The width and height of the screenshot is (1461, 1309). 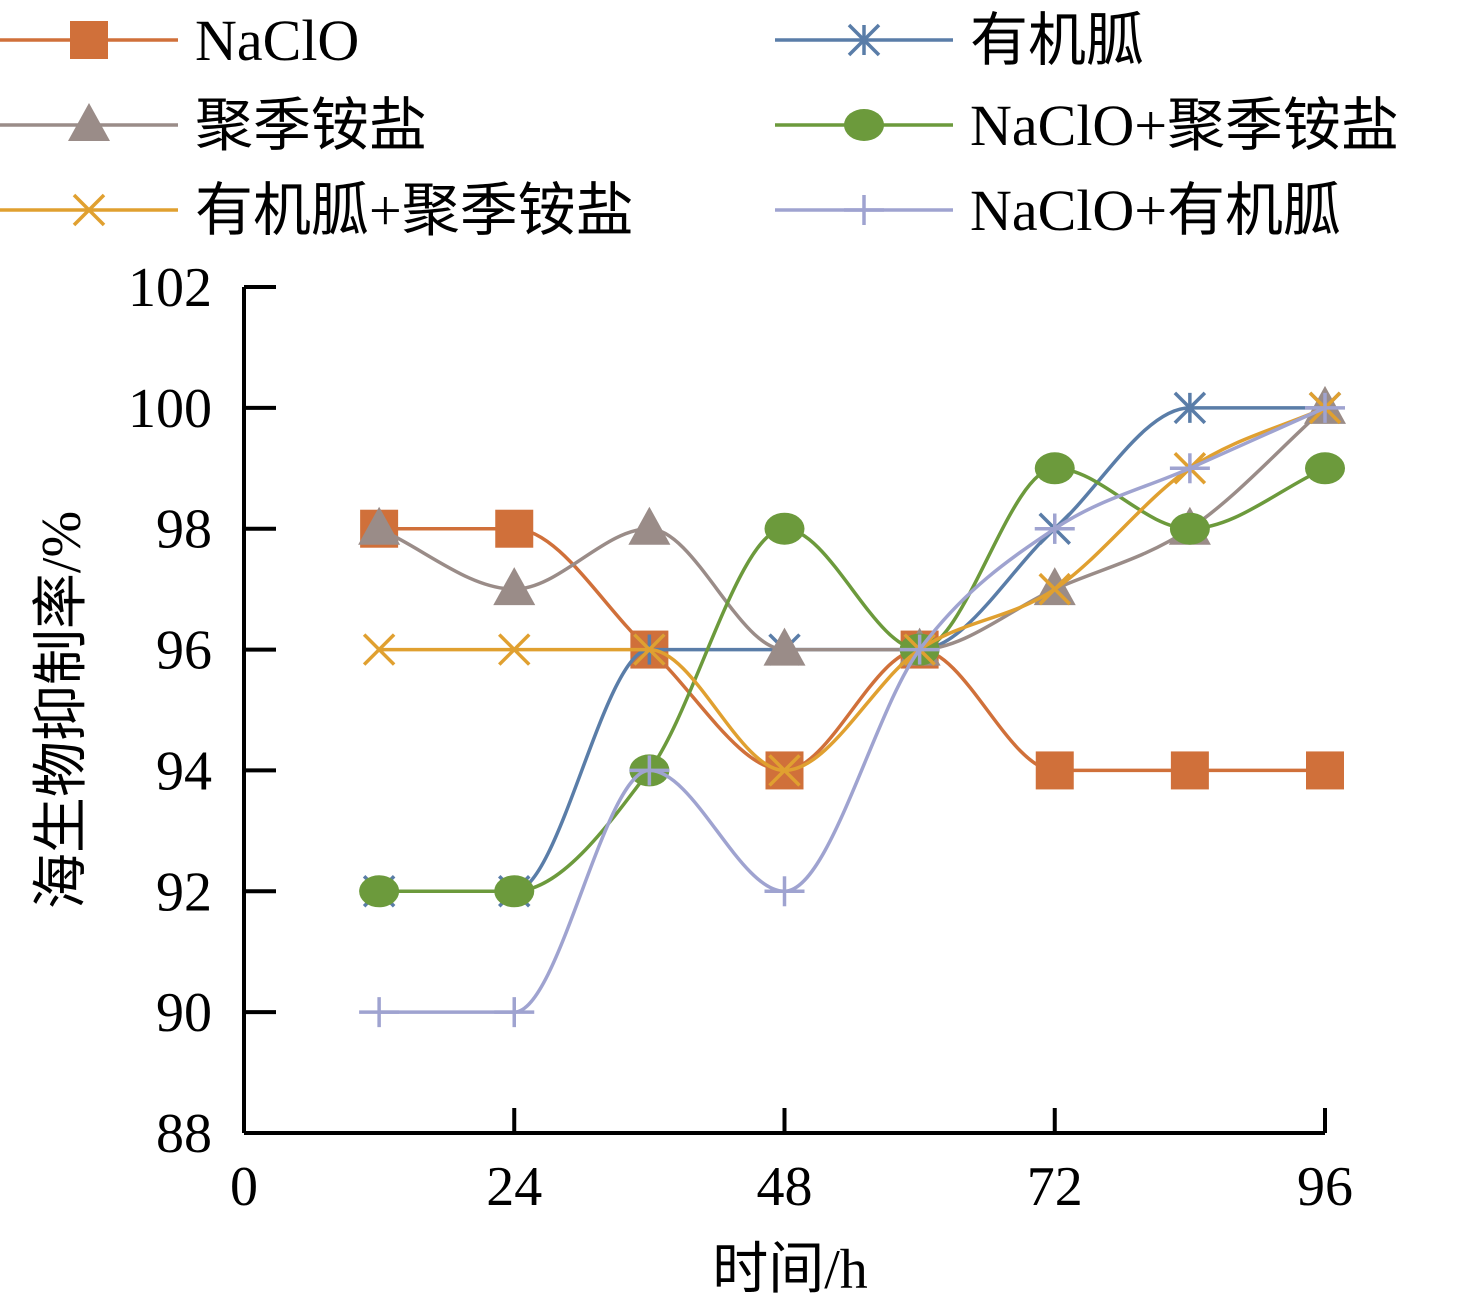 What do you see at coordinates (62, 710) in the screenshot?
I see `y-axis-title: 海生物抑制率/%` at bounding box center [62, 710].